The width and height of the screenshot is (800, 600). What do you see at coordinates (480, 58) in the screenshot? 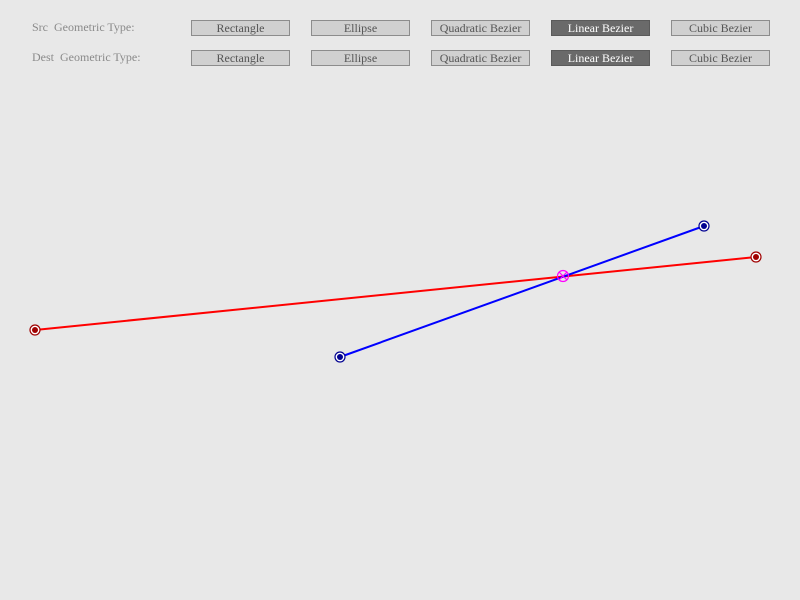
I see `dest-quadratic-bezier-button: Quadratic Bezier` at bounding box center [480, 58].